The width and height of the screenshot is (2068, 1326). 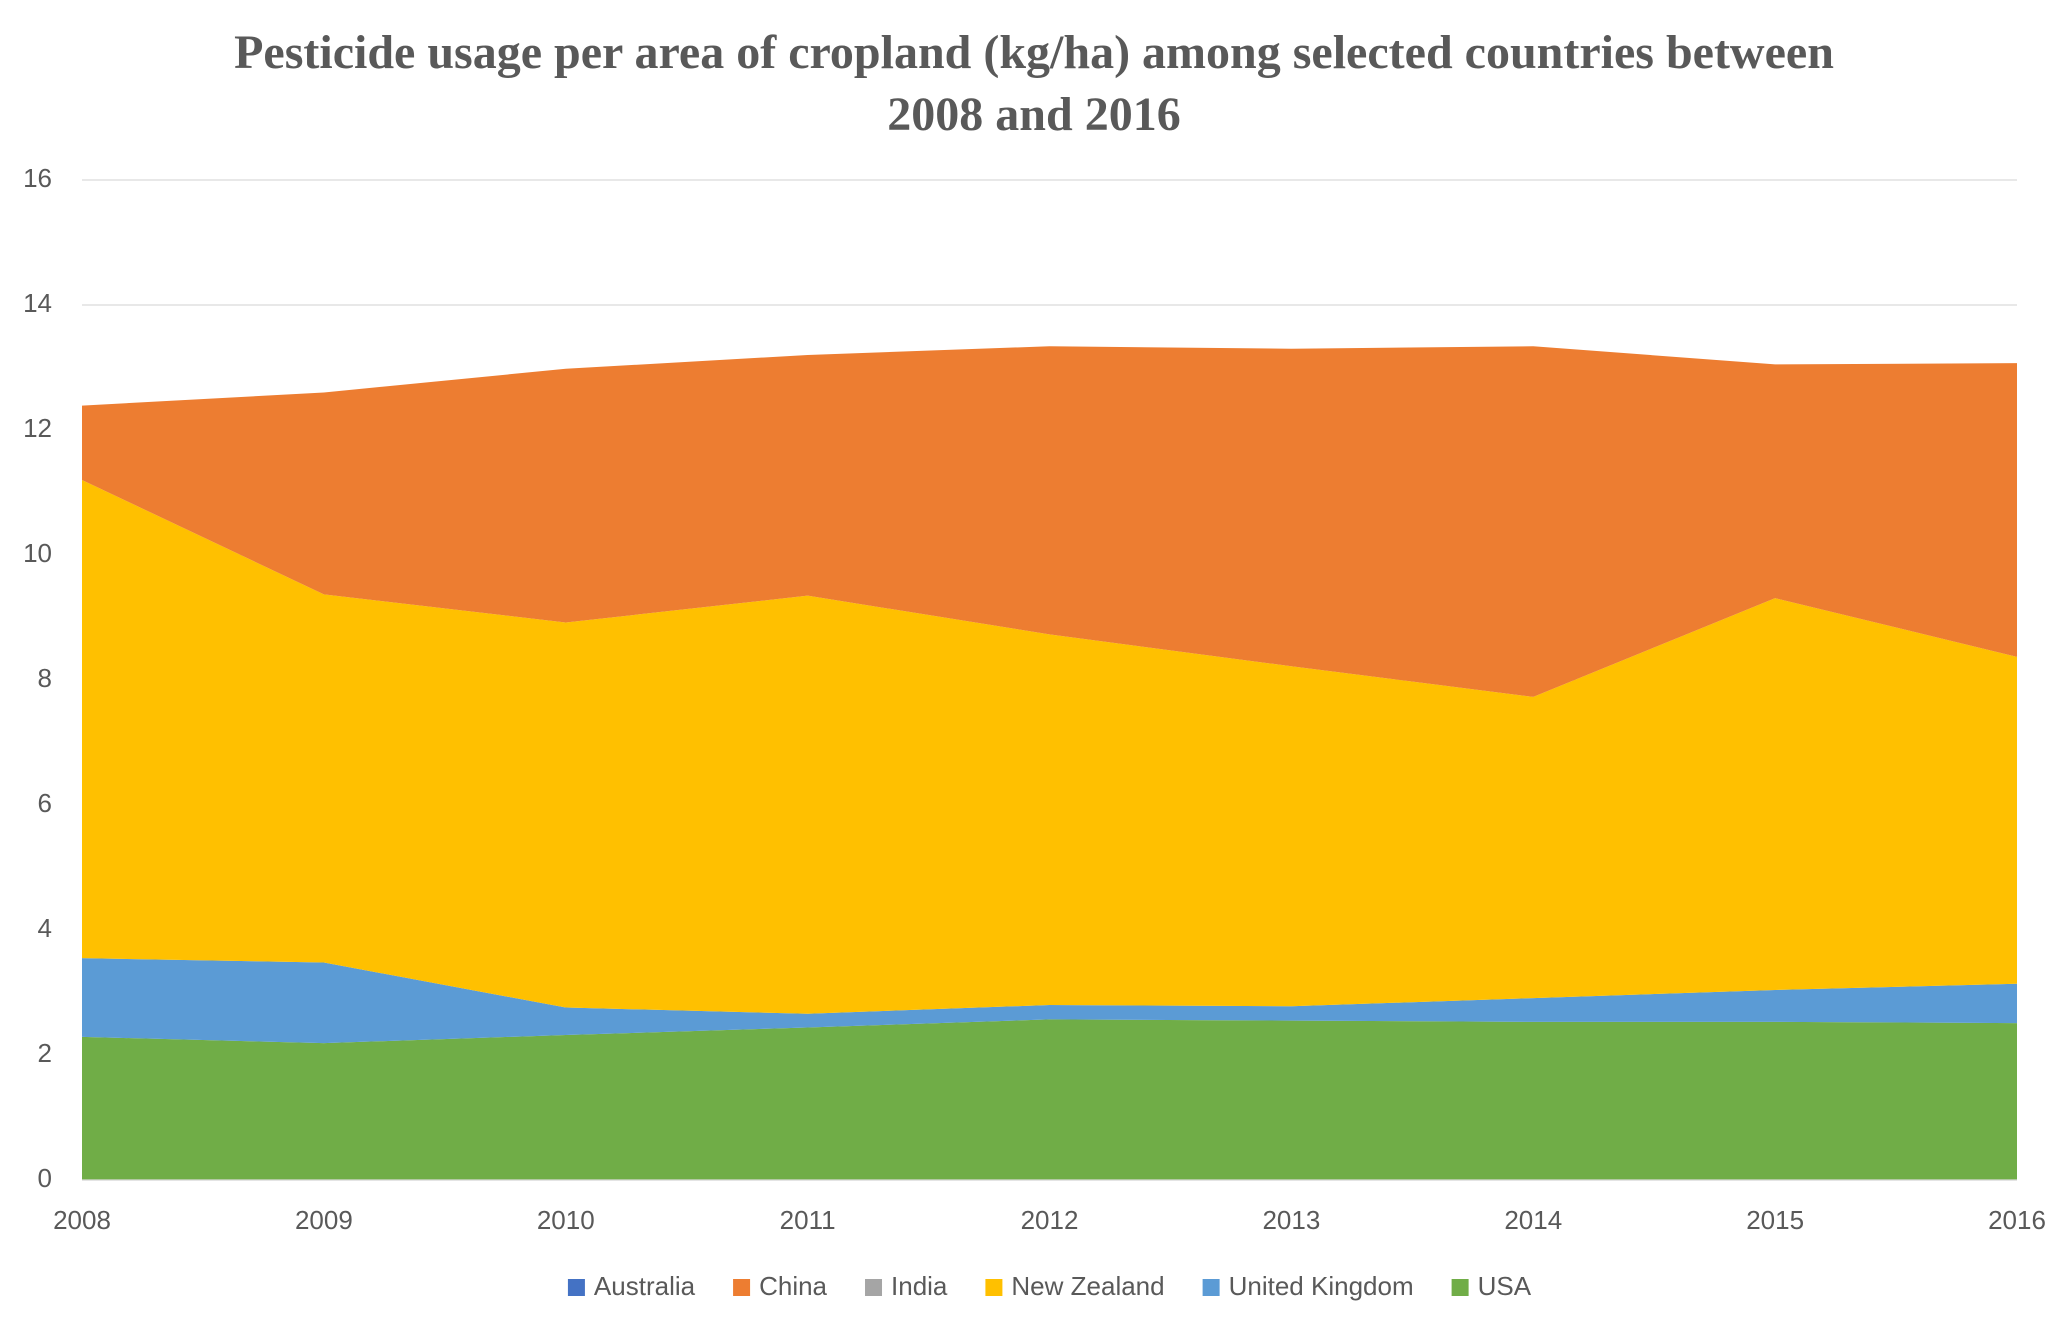 I want to click on y-tick-label: 8, so click(x=45, y=678).